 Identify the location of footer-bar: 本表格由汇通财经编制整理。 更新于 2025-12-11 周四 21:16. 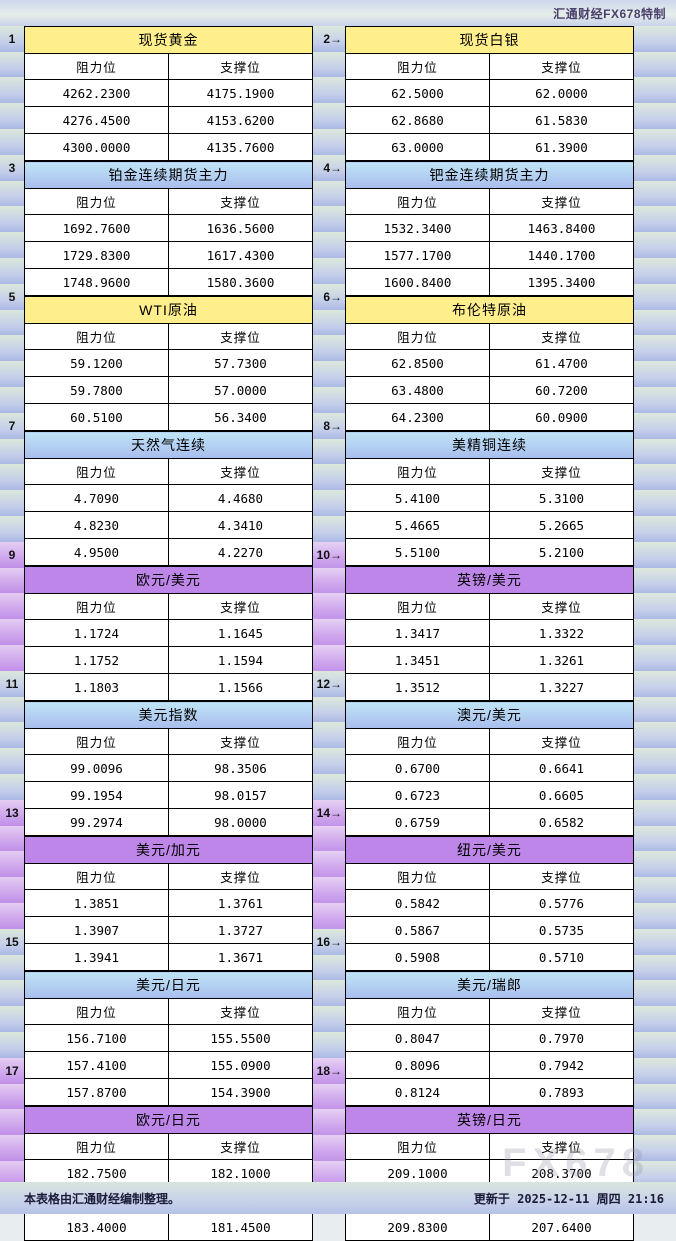
(338, 1198).